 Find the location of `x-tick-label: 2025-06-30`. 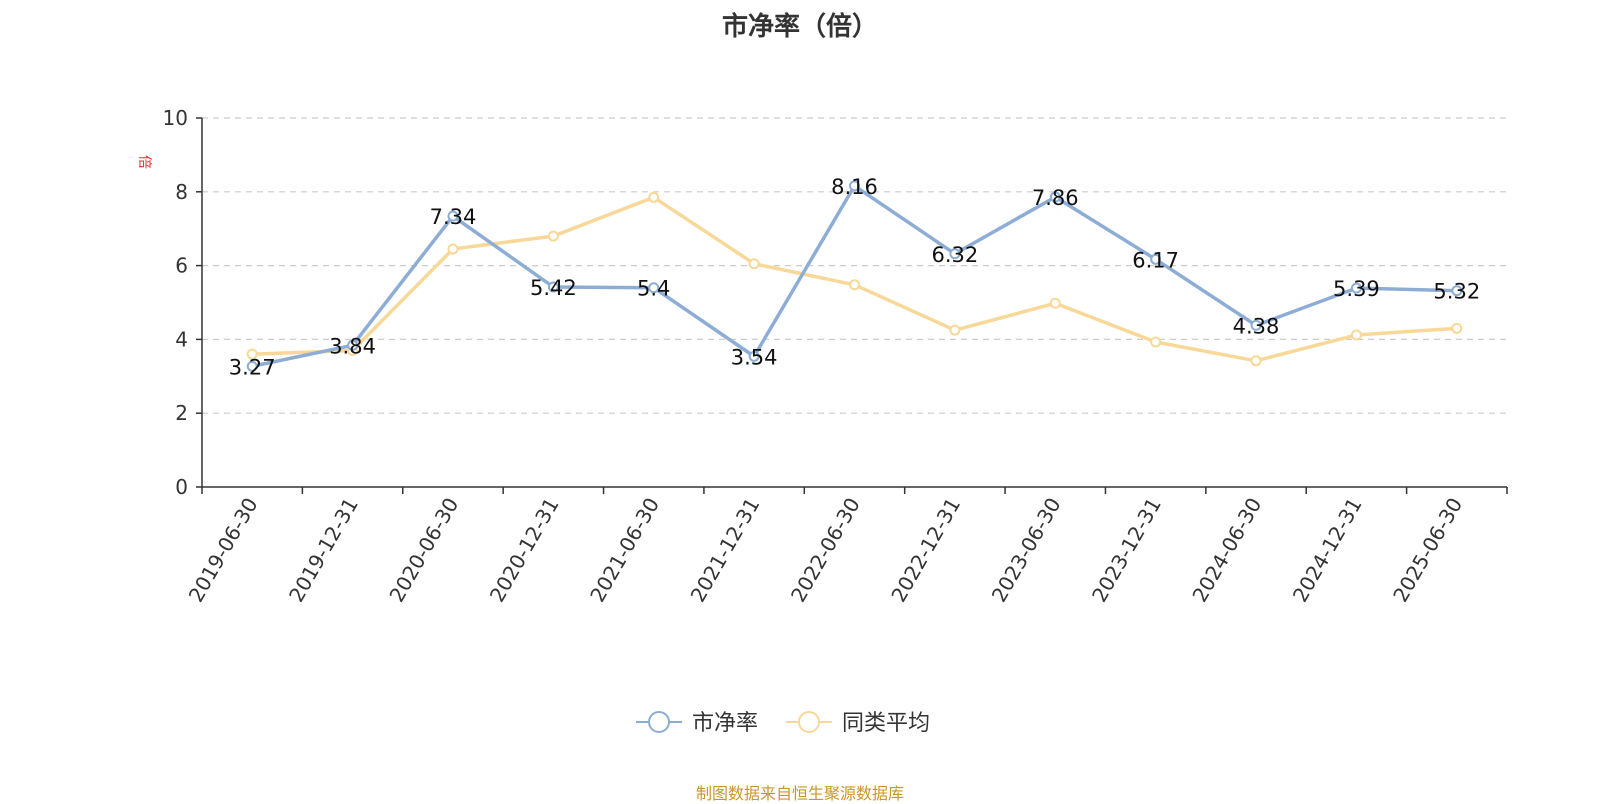

x-tick-label: 2025-06-30 is located at coordinates (1427, 550).